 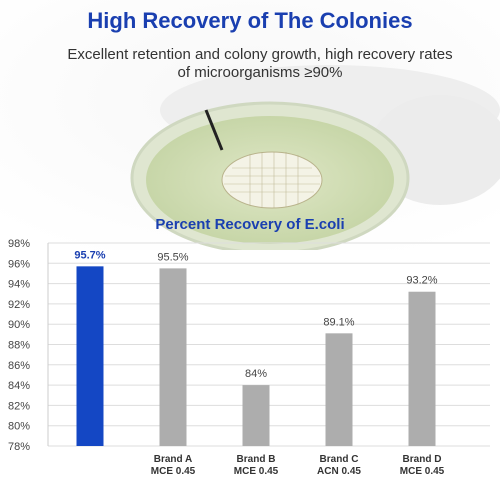 What do you see at coordinates (421, 281) in the screenshot?
I see `value-label: 93.2%` at bounding box center [421, 281].